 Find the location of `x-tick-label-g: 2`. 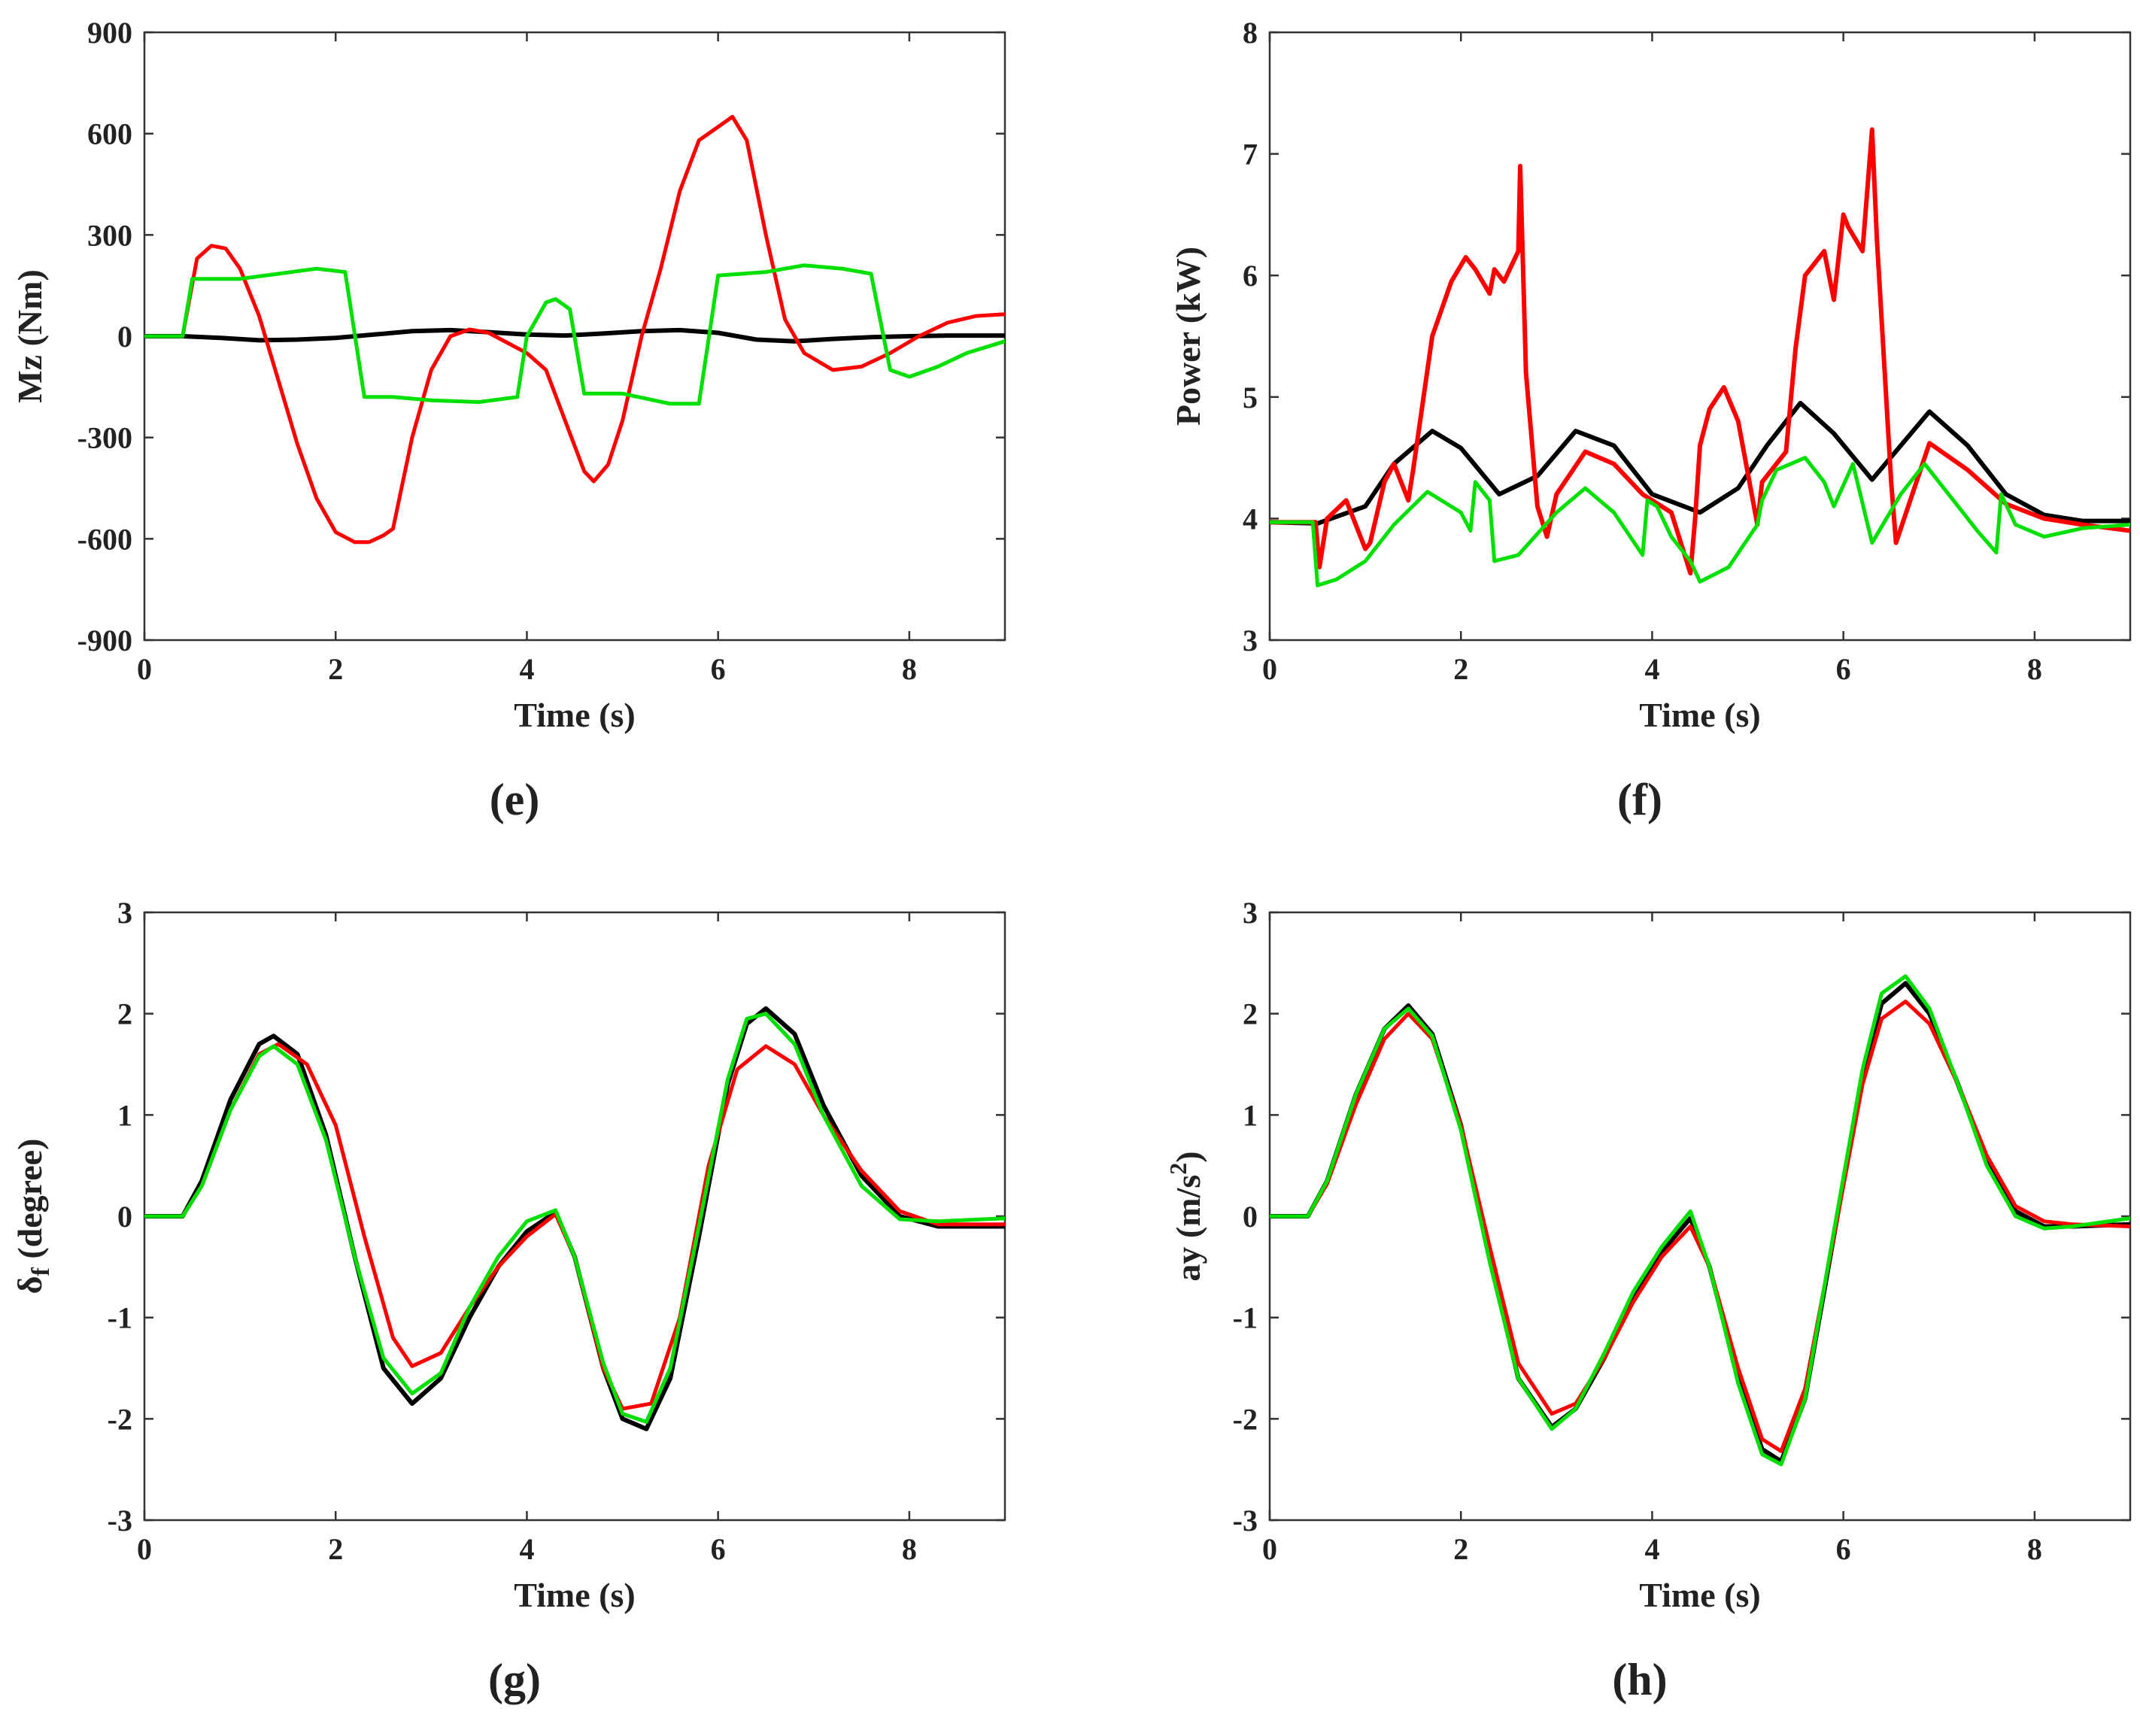

x-tick-label-g: 2 is located at coordinates (335, 1549).